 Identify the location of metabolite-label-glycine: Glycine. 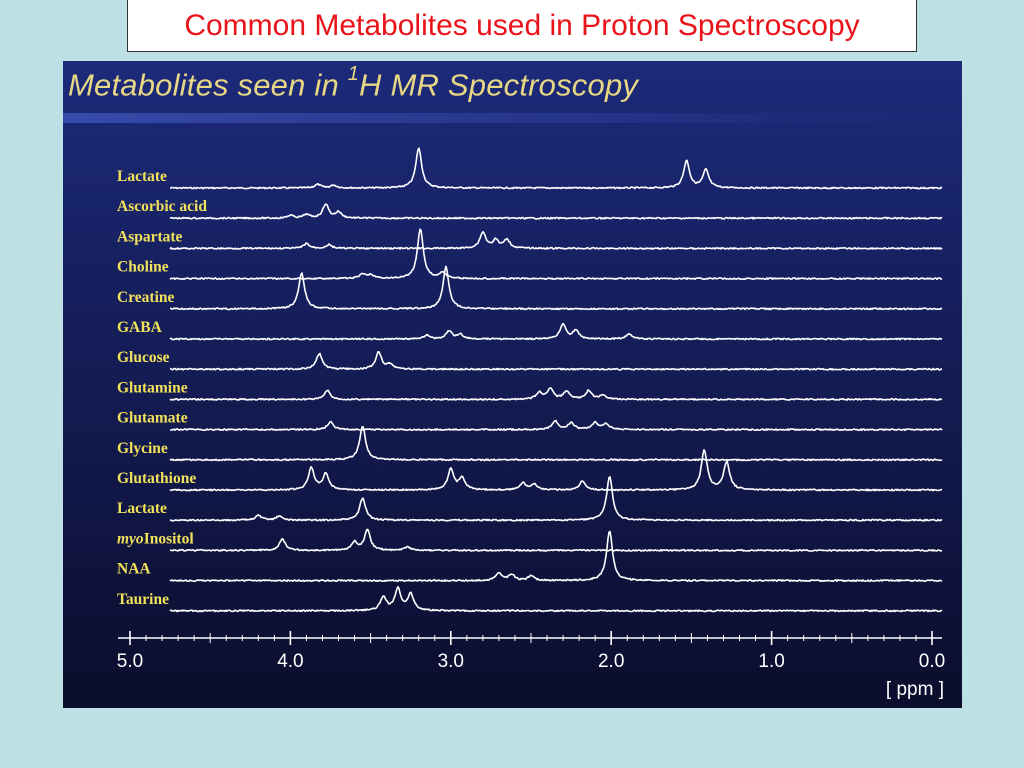
(142, 448).